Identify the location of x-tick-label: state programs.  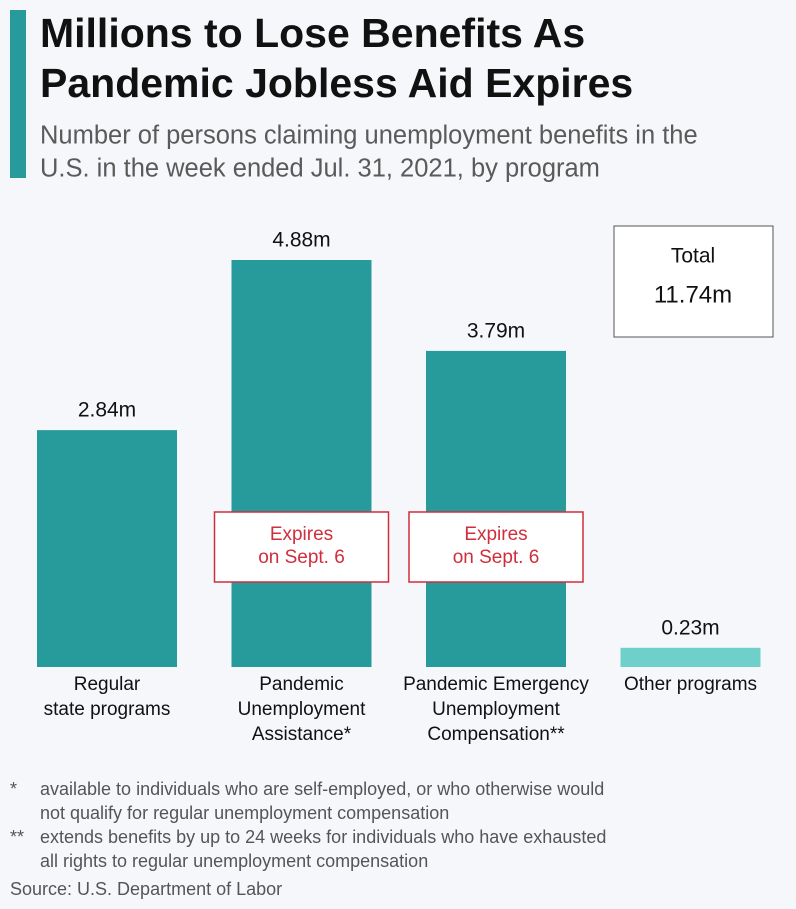
(107, 709).